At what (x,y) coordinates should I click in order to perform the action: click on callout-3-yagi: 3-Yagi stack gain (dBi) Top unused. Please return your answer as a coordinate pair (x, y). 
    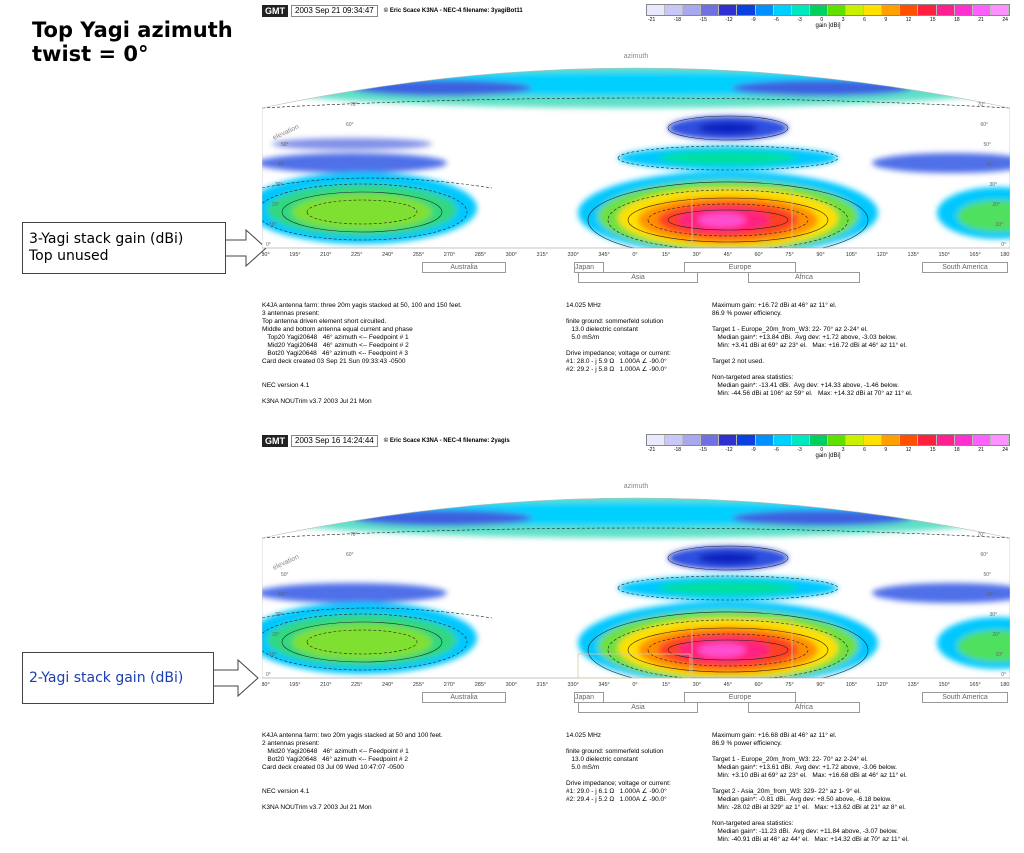
    Looking at the image, I should click on (145, 248).